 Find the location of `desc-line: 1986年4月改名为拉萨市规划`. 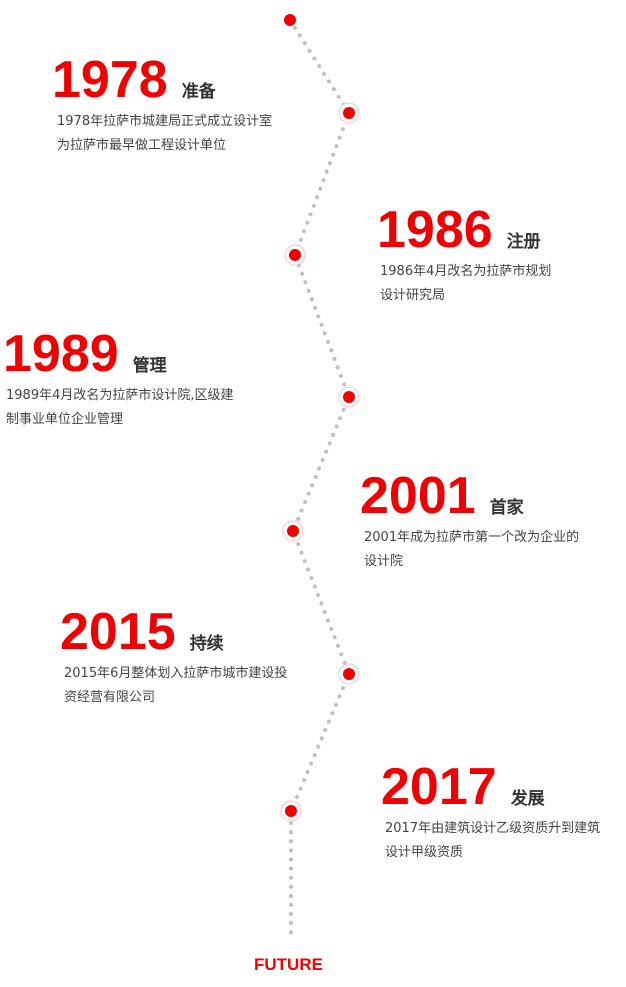

desc-line: 1986年4月改名为拉萨市规划 is located at coordinates (466, 271).